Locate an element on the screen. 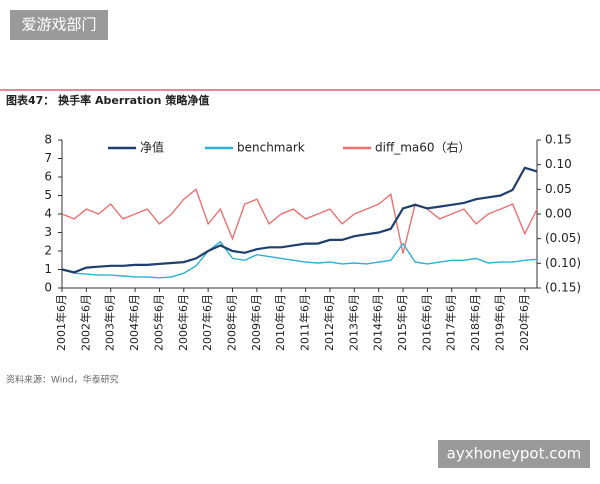  x-tick-label: 2017年6月 is located at coordinates (451, 322).